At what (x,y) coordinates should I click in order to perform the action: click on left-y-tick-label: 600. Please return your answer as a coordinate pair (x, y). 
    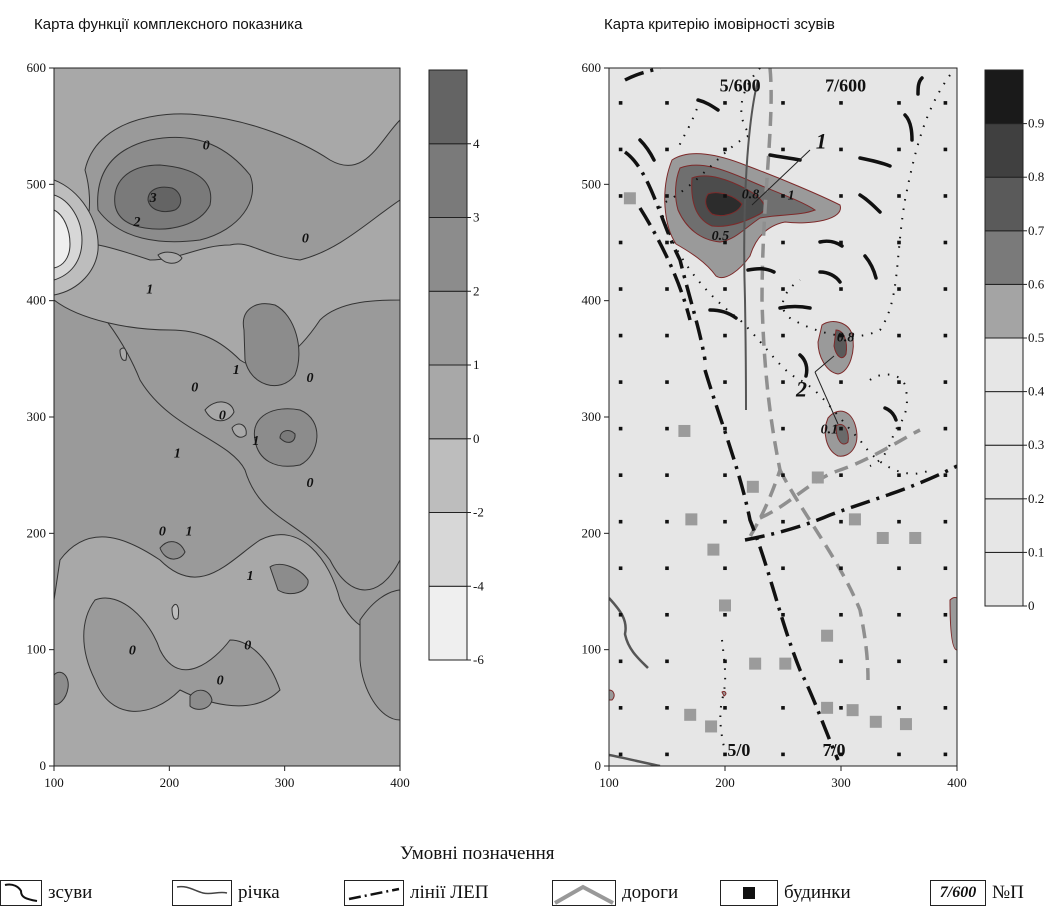
    Looking at the image, I should click on (37, 67).